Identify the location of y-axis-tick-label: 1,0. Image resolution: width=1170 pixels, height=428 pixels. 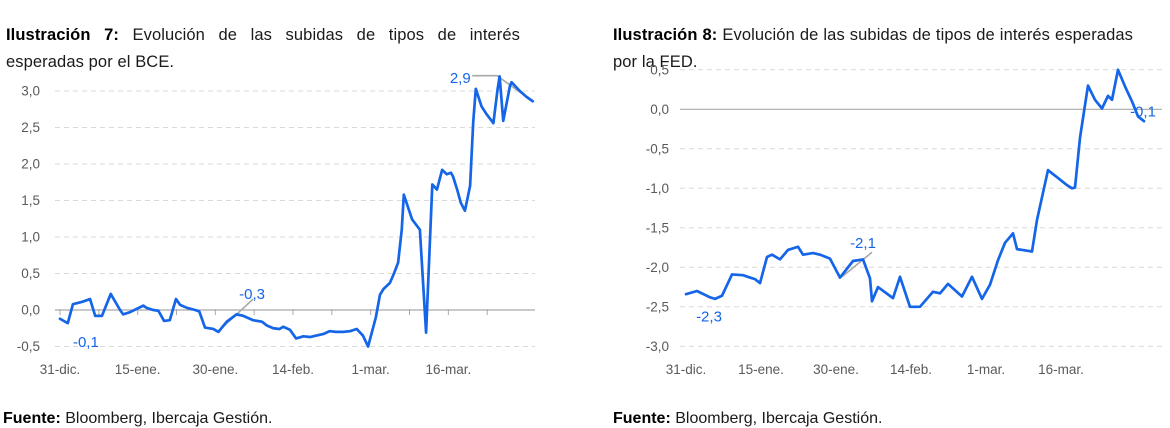
(30, 237).